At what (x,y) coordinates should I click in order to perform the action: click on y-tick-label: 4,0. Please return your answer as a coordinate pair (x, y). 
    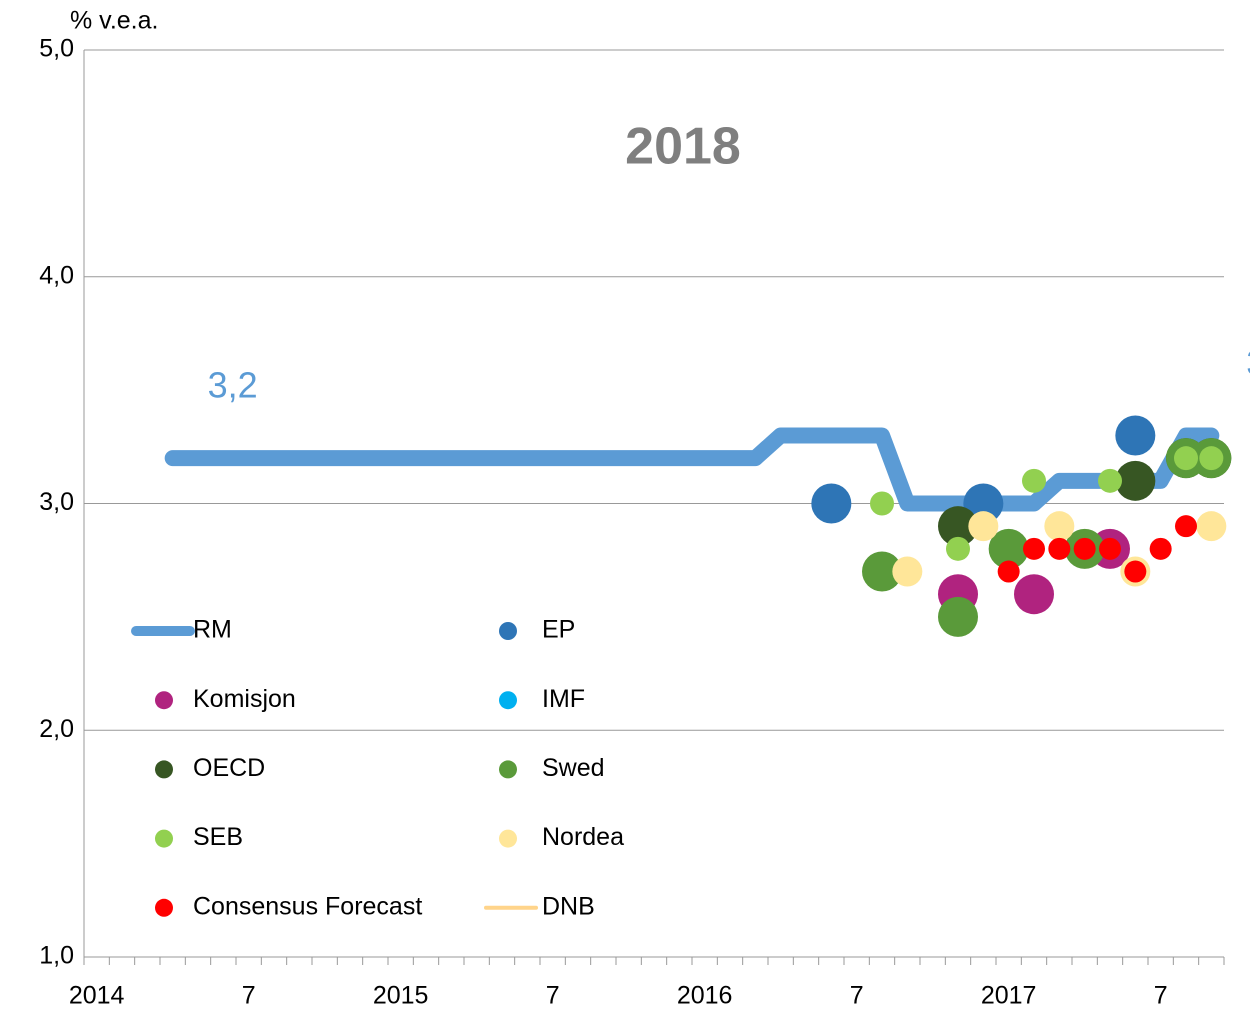
    Looking at the image, I should click on (56, 275).